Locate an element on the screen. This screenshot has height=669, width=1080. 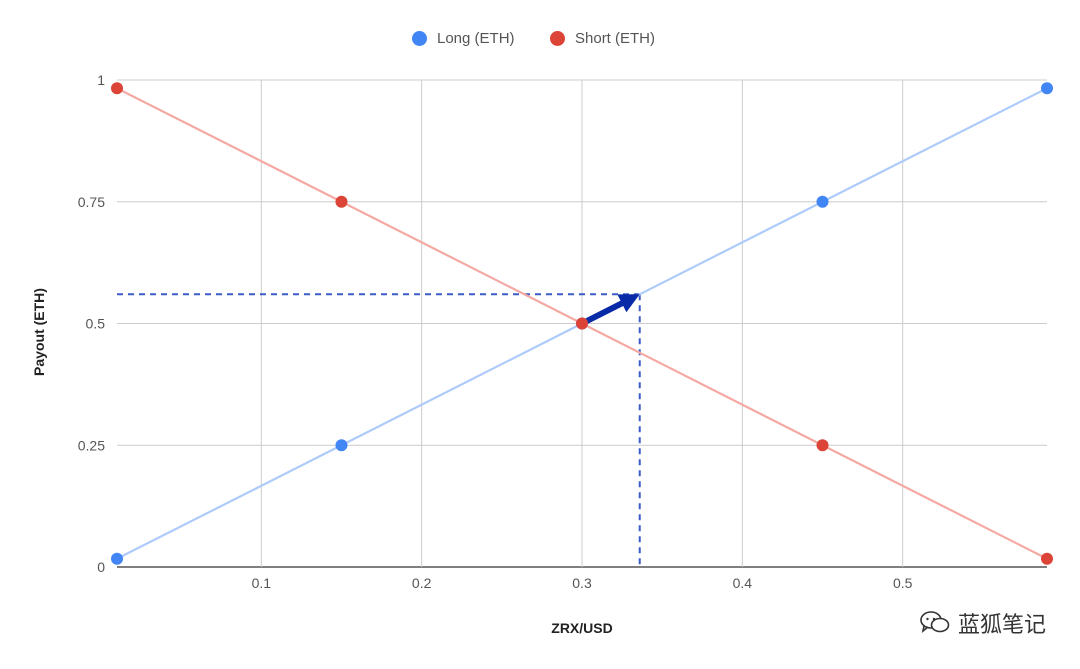
watermark: 蓝狐笔记 is located at coordinates (983, 623).